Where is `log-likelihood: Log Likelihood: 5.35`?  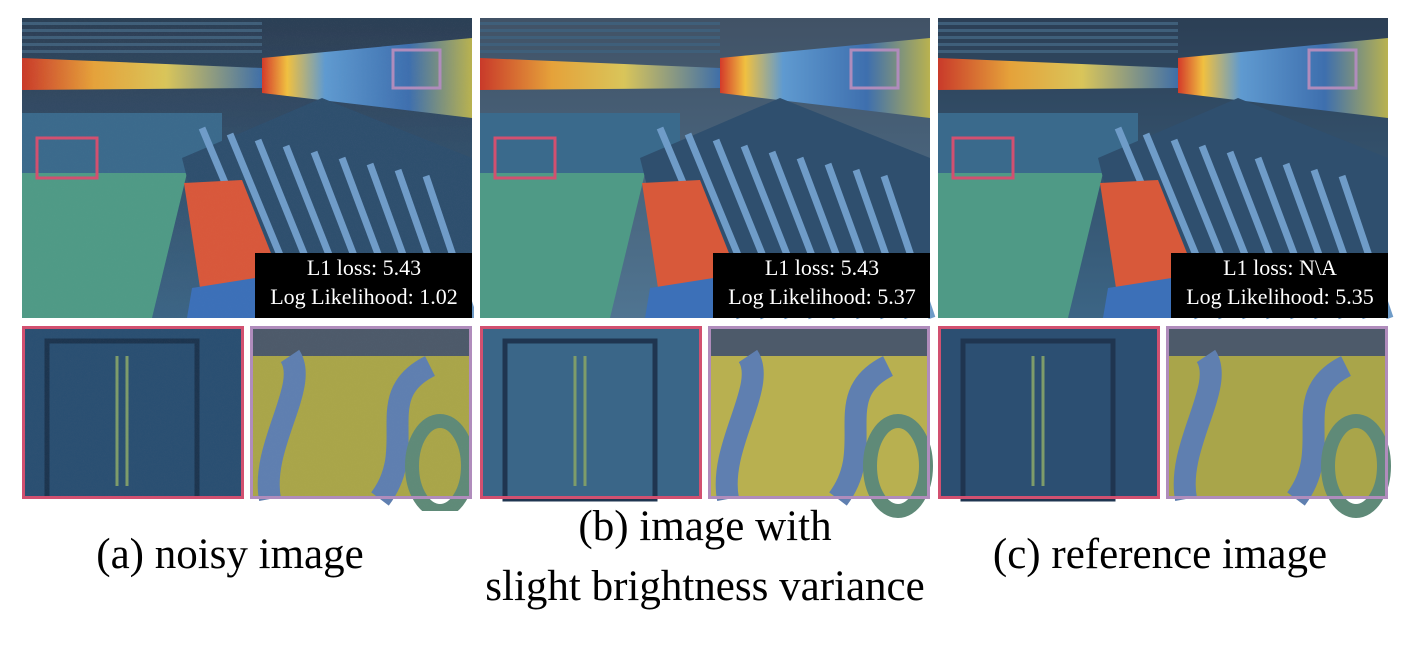
log-likelihood: Log Likelihood: 5.35 is located at coordinates (1280, 296).